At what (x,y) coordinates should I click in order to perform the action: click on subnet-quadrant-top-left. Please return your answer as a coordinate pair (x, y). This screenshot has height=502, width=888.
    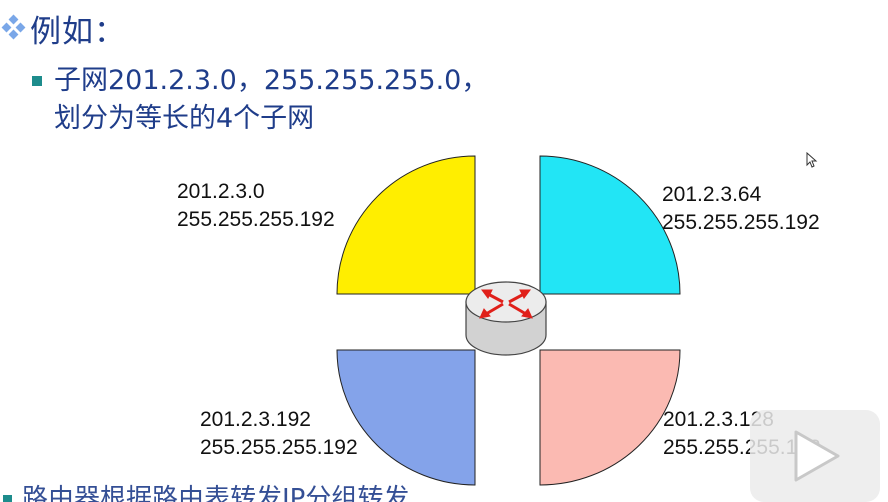
    Looking at the image, I should click on (406, 225).